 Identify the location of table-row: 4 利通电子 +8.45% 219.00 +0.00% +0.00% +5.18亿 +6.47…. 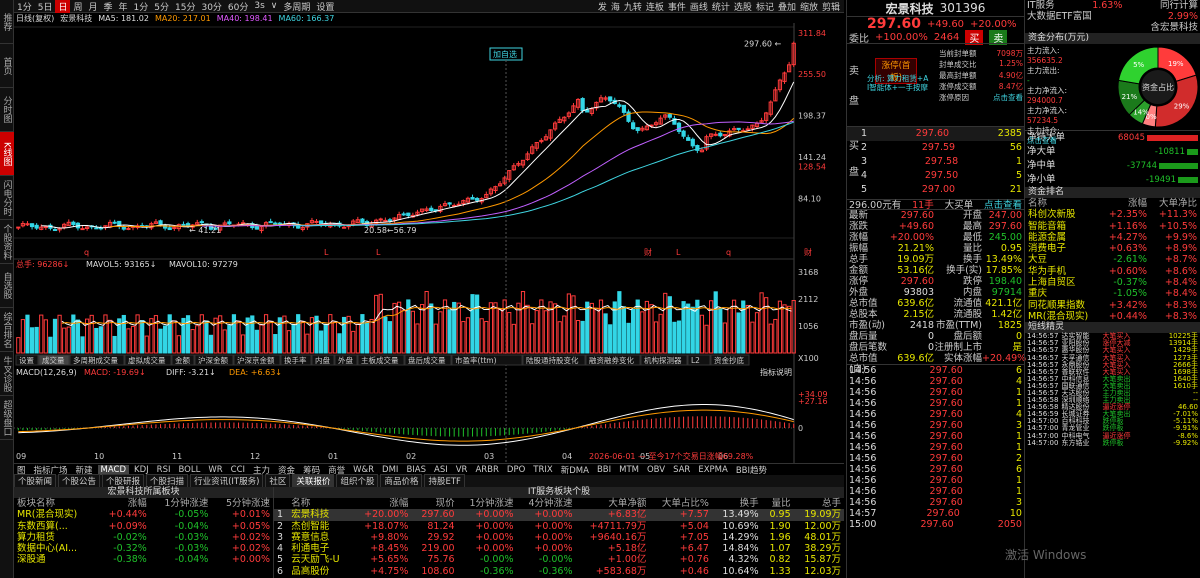
(559, 549).